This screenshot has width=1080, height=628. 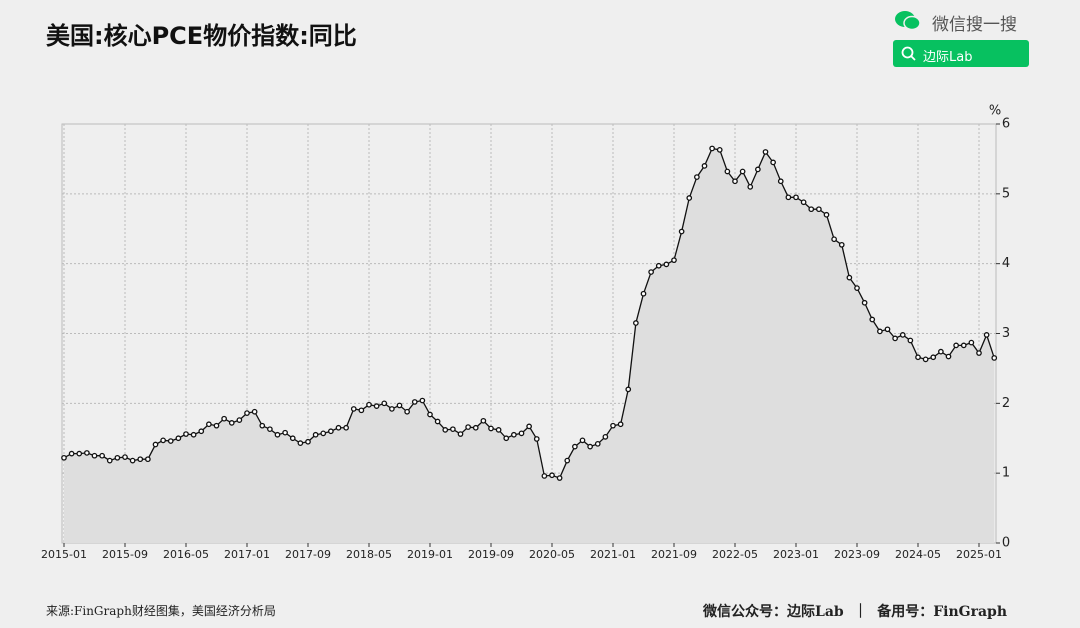 What do you see at coordinates (948, 57) in the screenshot?
I see `search-query: 边际Lab` at bounding box center [948, 57].